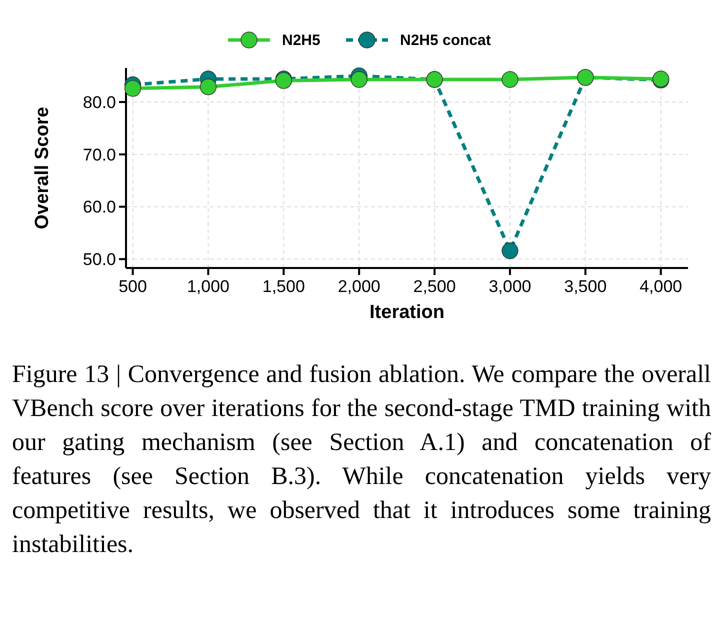  What do you see at coordinates (132, 286) in the screenshot?
I see `x-tick-label: 500` at bounding box center [132, 286].